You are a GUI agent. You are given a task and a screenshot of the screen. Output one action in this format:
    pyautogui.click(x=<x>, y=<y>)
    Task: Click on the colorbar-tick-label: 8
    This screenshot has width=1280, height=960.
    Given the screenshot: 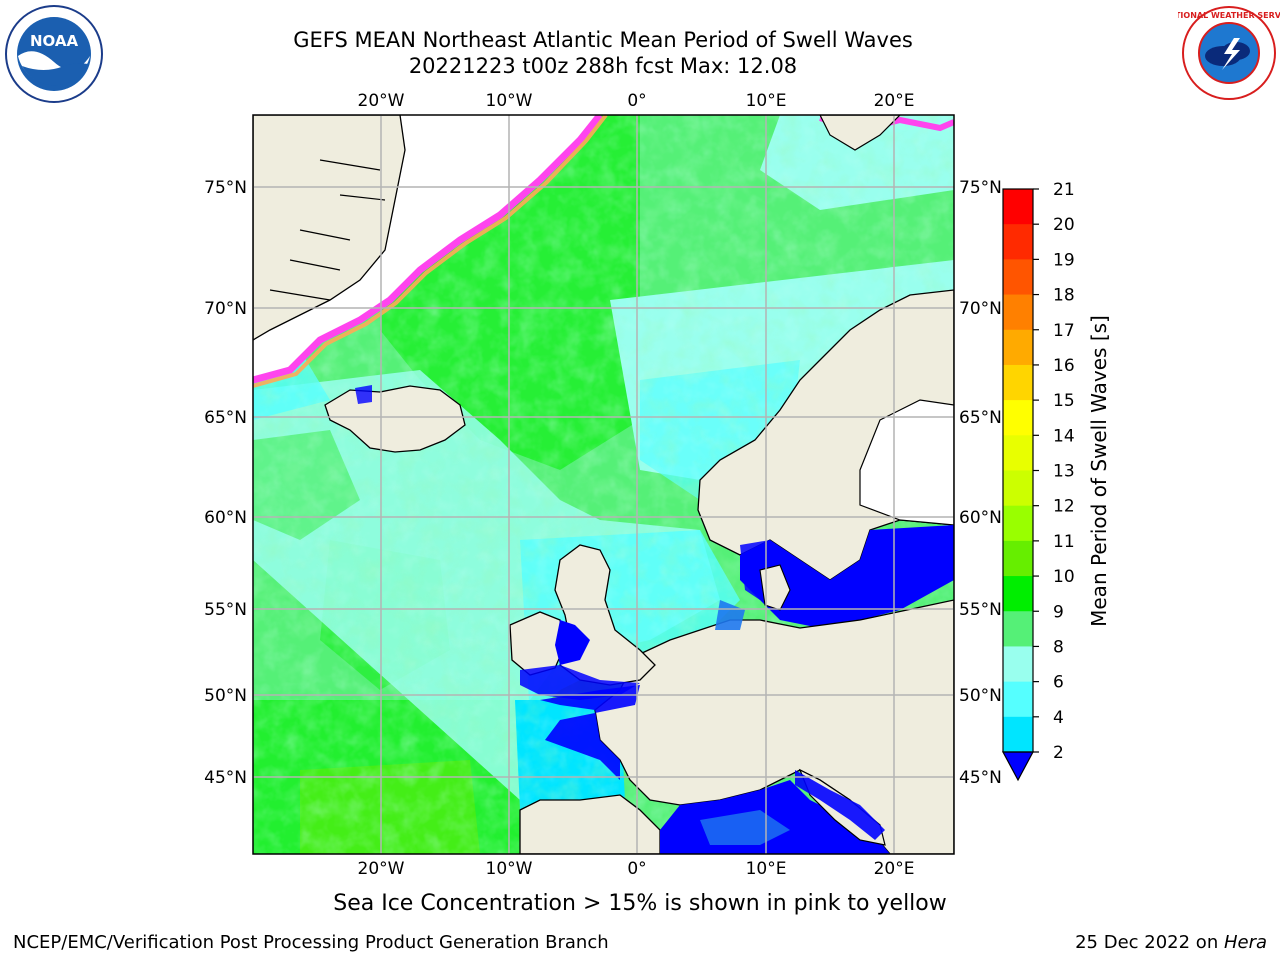 What is the action you would take?
    pyautogui.click(x=1058, y=647)
    